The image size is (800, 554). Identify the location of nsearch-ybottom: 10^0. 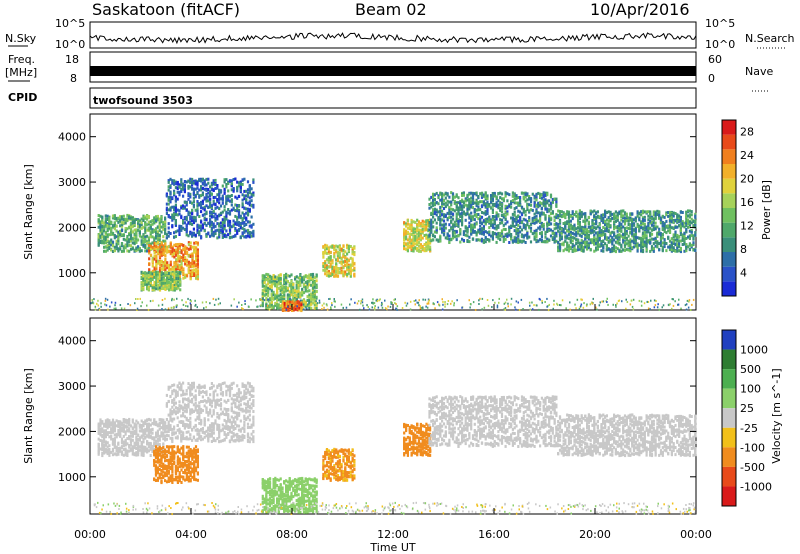
(720, 44).